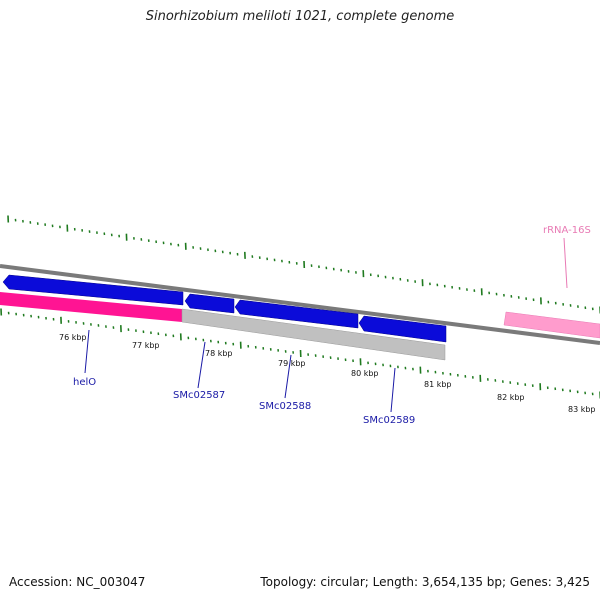 The image size is (600, 600). Describe the element at coordinates (91, 307) in the screenshot. I see `cds-reverse-highlight` at that location.